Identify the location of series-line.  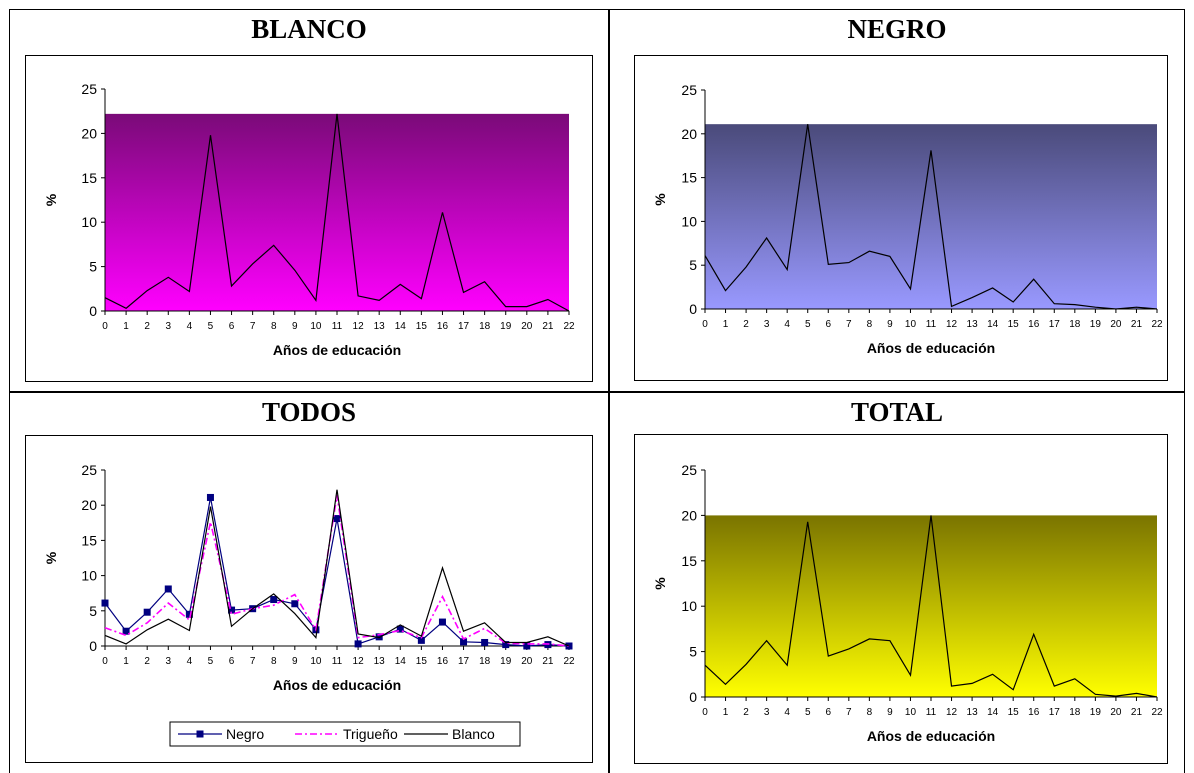
(931, 217).